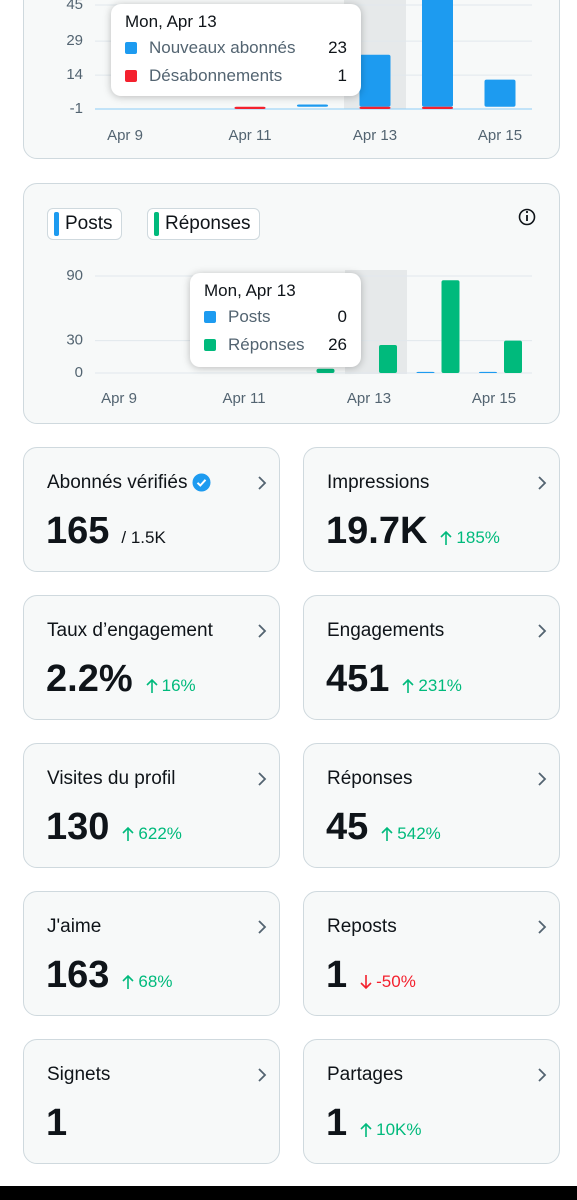 This screenshot has height=1200, width=577. Describe the element at coordinates (74, 74) in the screenshot. I see `y-tick-label: 14` at that location.